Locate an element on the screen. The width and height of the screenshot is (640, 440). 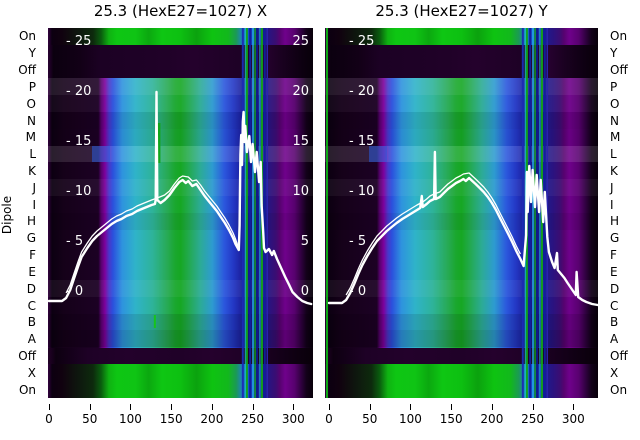
category-label-left: D is located at coordinates (31, 288).